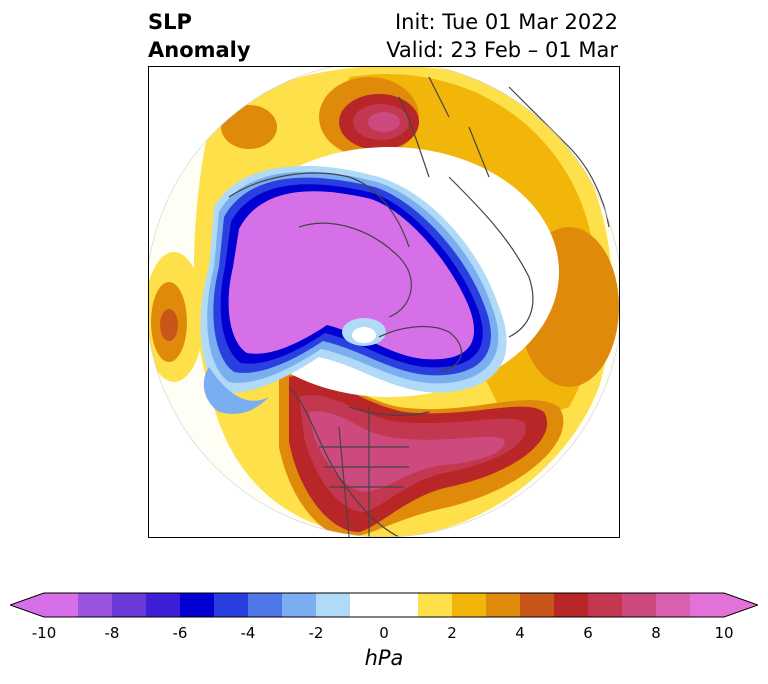 This screenshot has height=684, width=768. Describe the element at coordinates (112, 633) in the screenshot. I see `colorbar-tick-label: -8` at that location.